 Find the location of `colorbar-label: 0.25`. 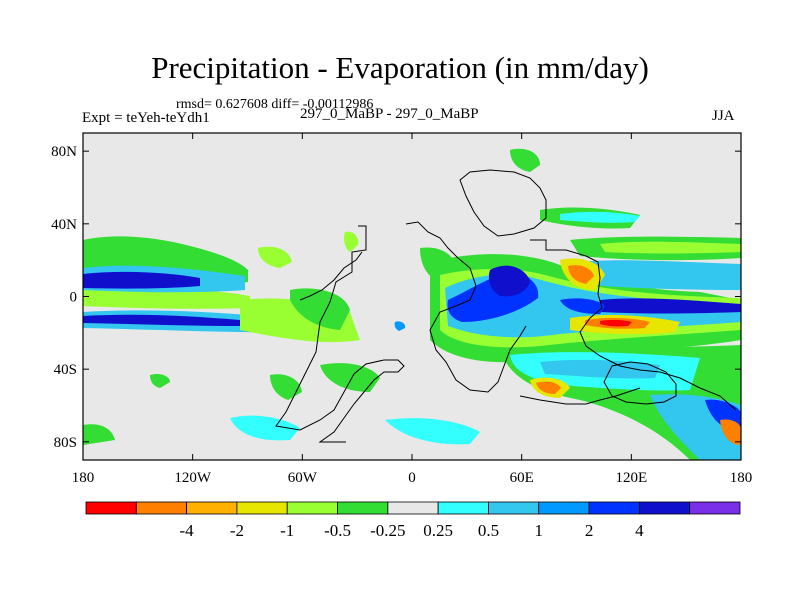

colorbar-label: 0.25 is located at coordinates (438, 530).